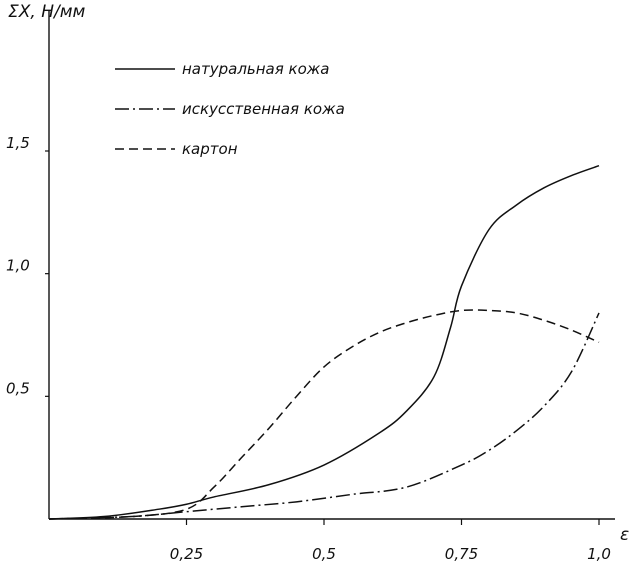  What do you see at coordinates (47, 12) in the screenshot?
I see `y-axis-title: ΣX, Н/мм` at bounding box center [47, 12].